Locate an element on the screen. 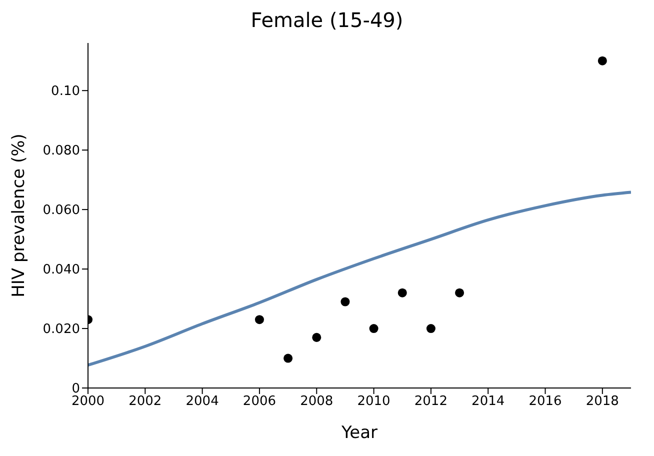  x-axis-title: Year is located at coordinates (359, 433).